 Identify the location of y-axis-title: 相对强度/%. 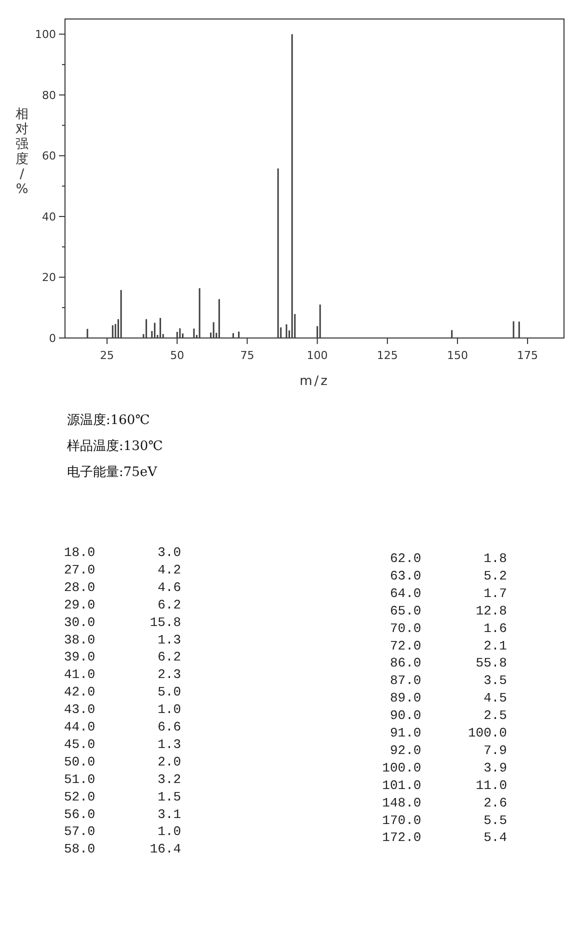
(22, 152).